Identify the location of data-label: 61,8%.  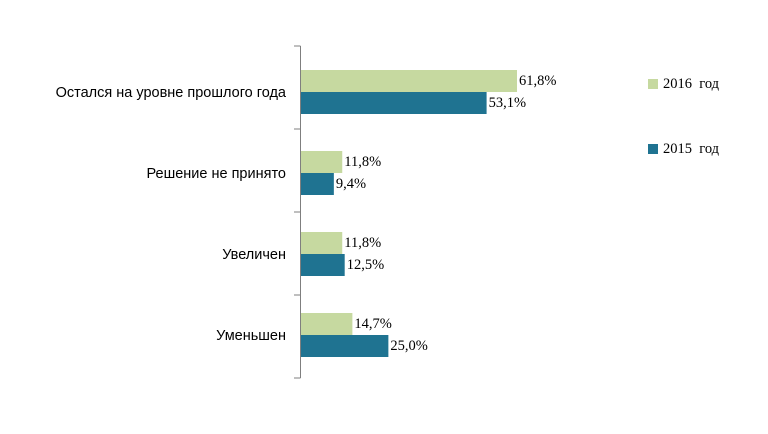
(537, 81).